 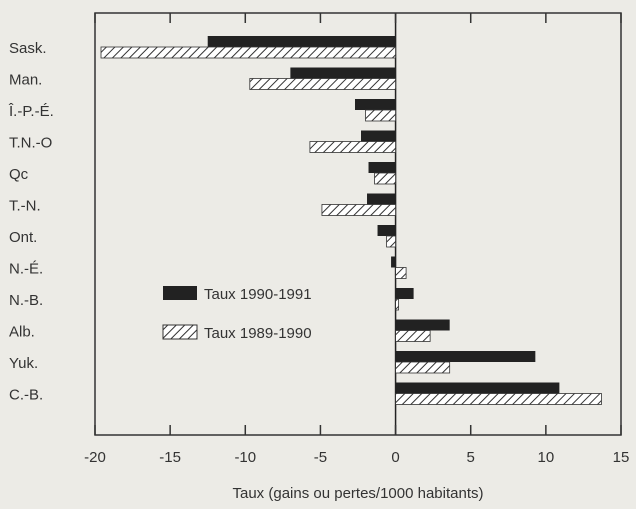 I want to click on category-label: C.-B., so click(x=26, y=395).